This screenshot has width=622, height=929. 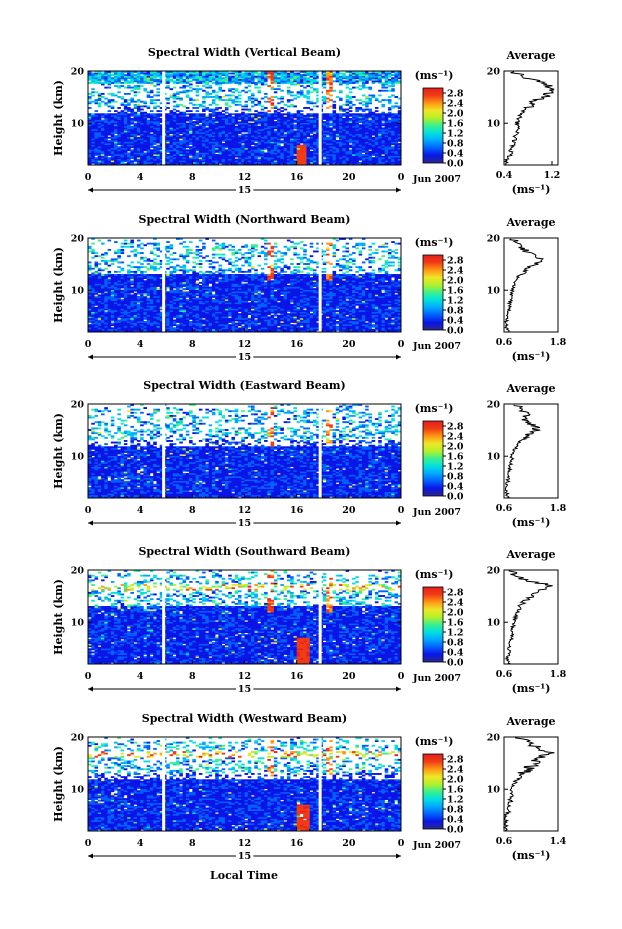 I want to click on x-tick-label: 0, so click(x=88, y=177).